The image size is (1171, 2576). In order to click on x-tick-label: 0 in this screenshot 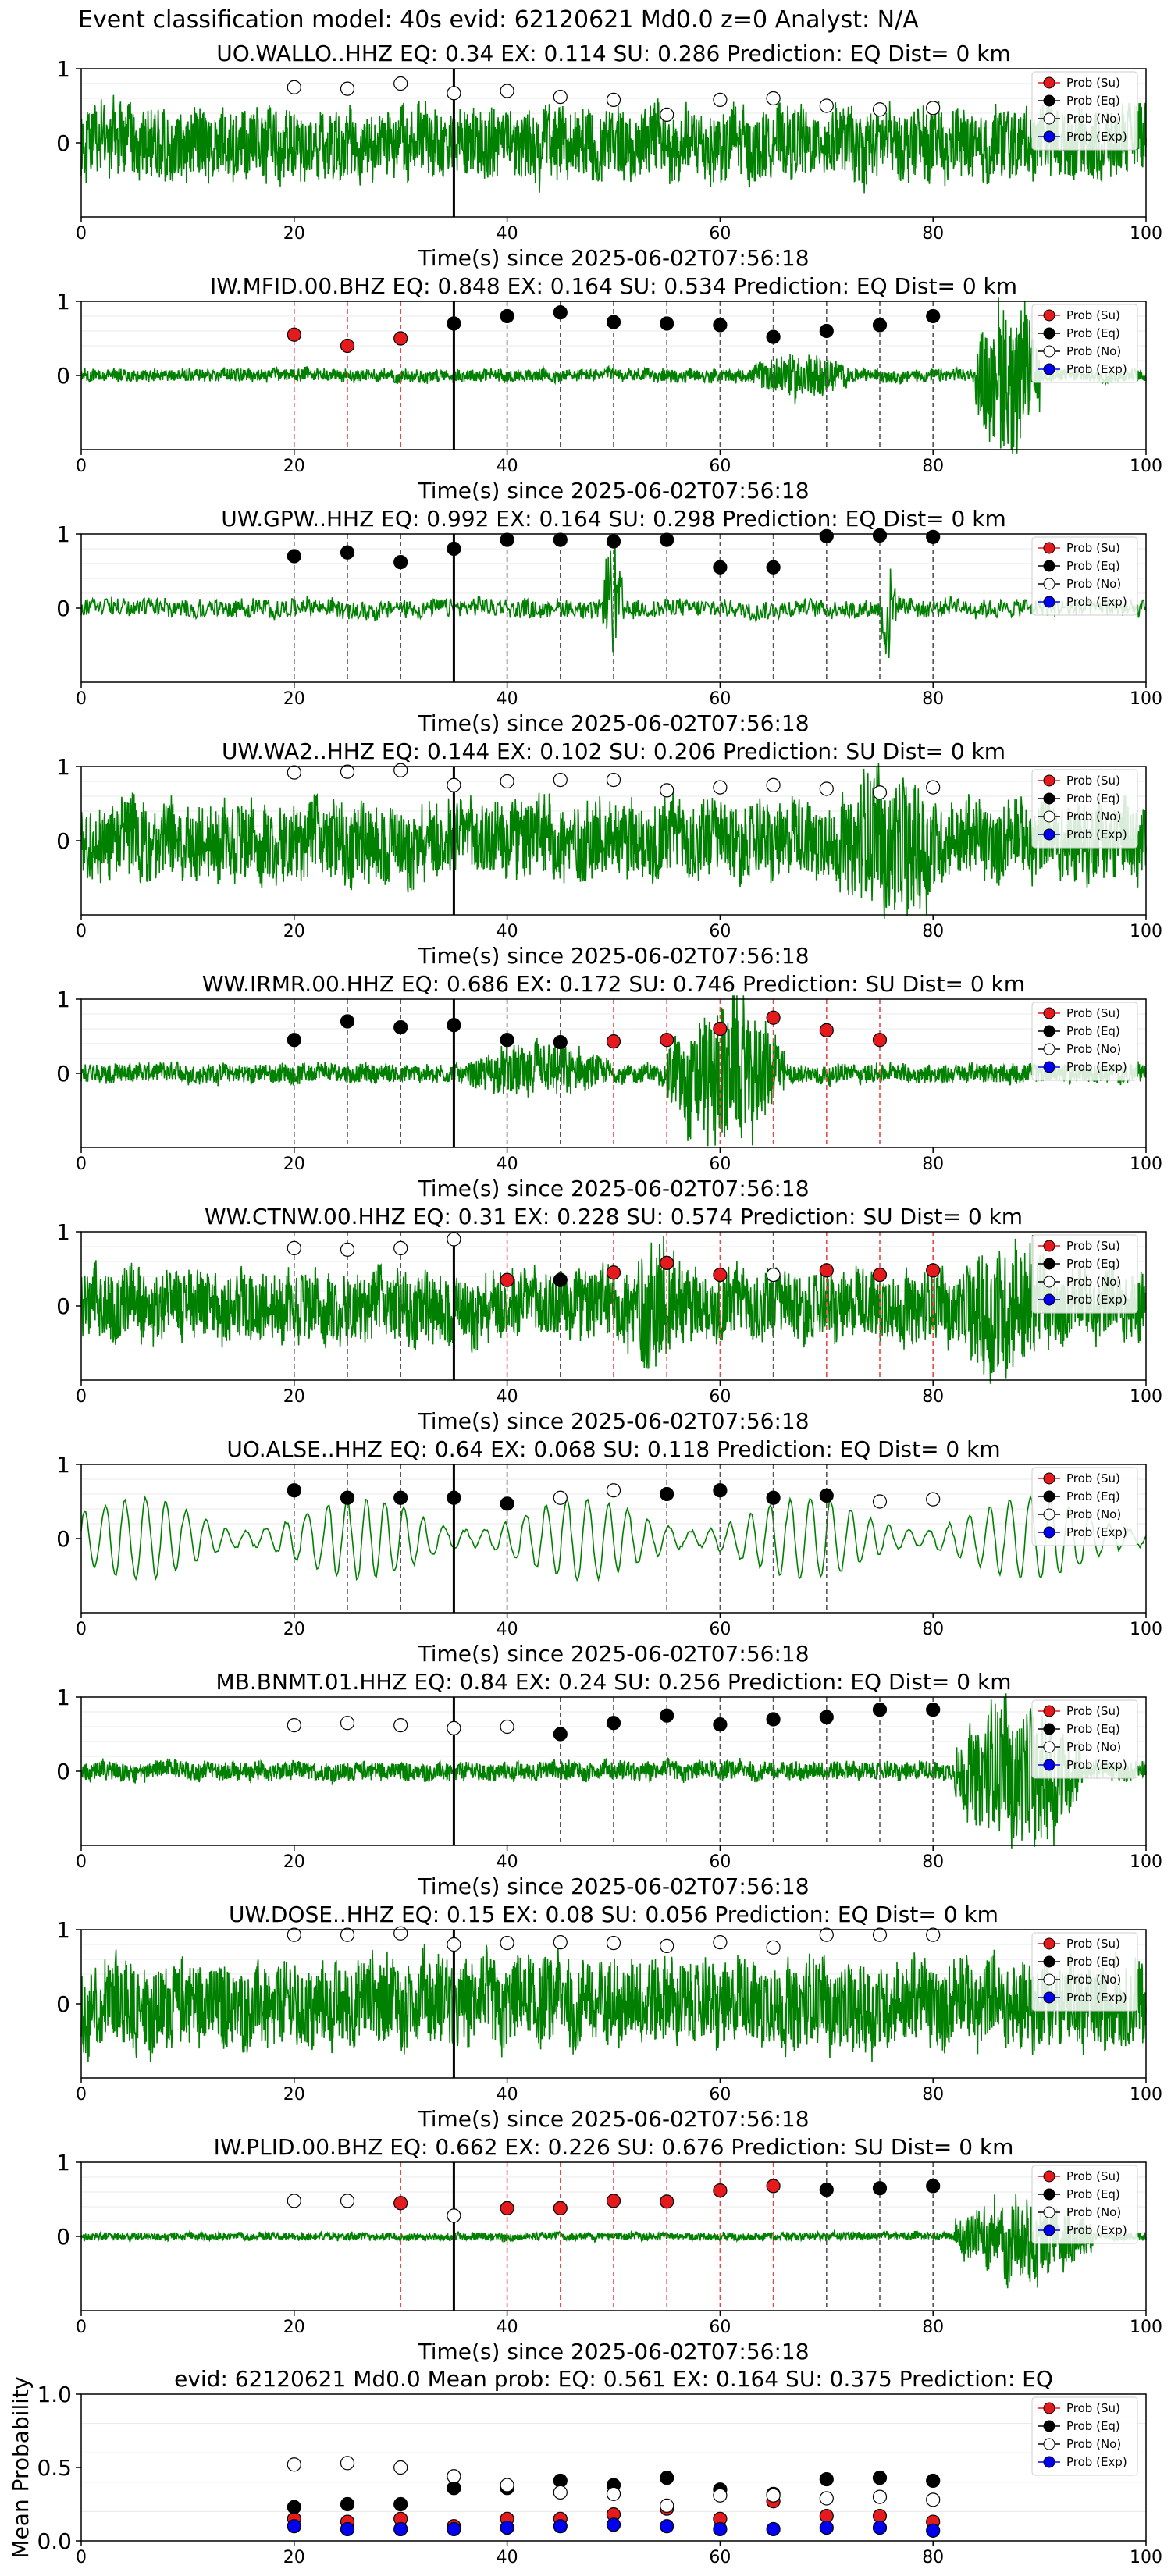, I will do `click(81, 1862)`.